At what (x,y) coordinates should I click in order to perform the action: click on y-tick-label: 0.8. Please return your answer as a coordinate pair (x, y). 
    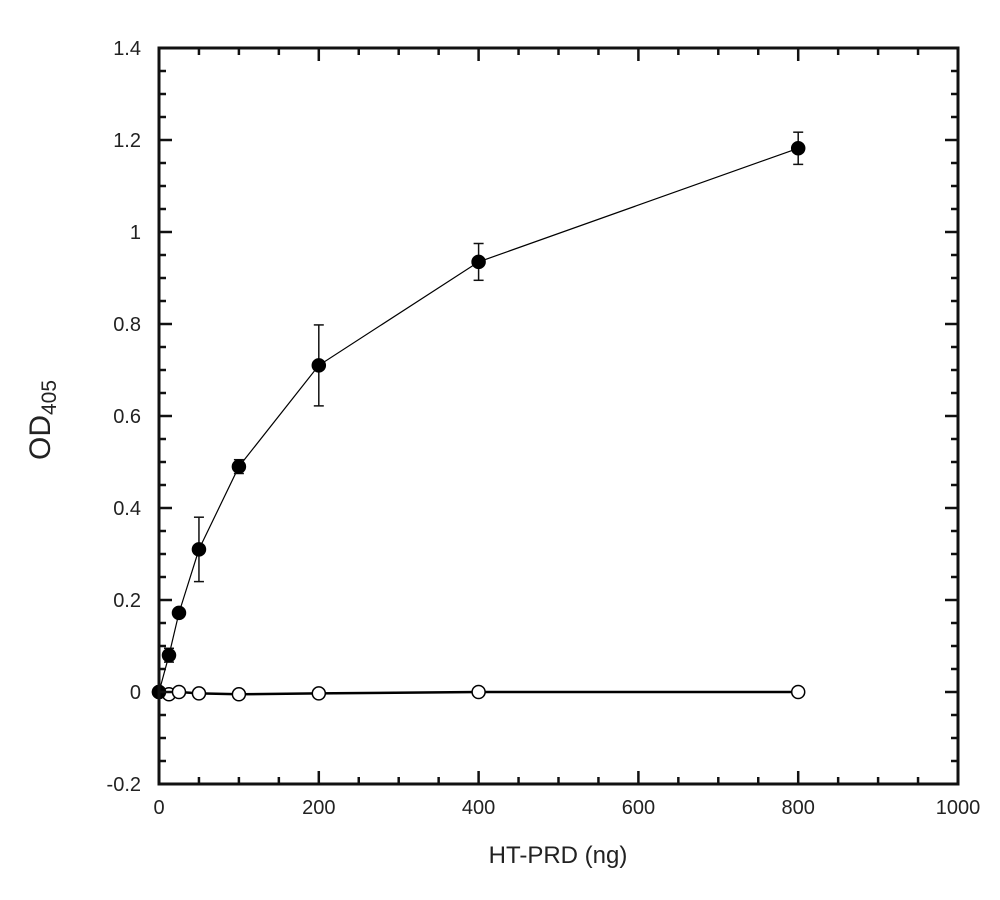
    Looking at the image, I should click on (127, 325).